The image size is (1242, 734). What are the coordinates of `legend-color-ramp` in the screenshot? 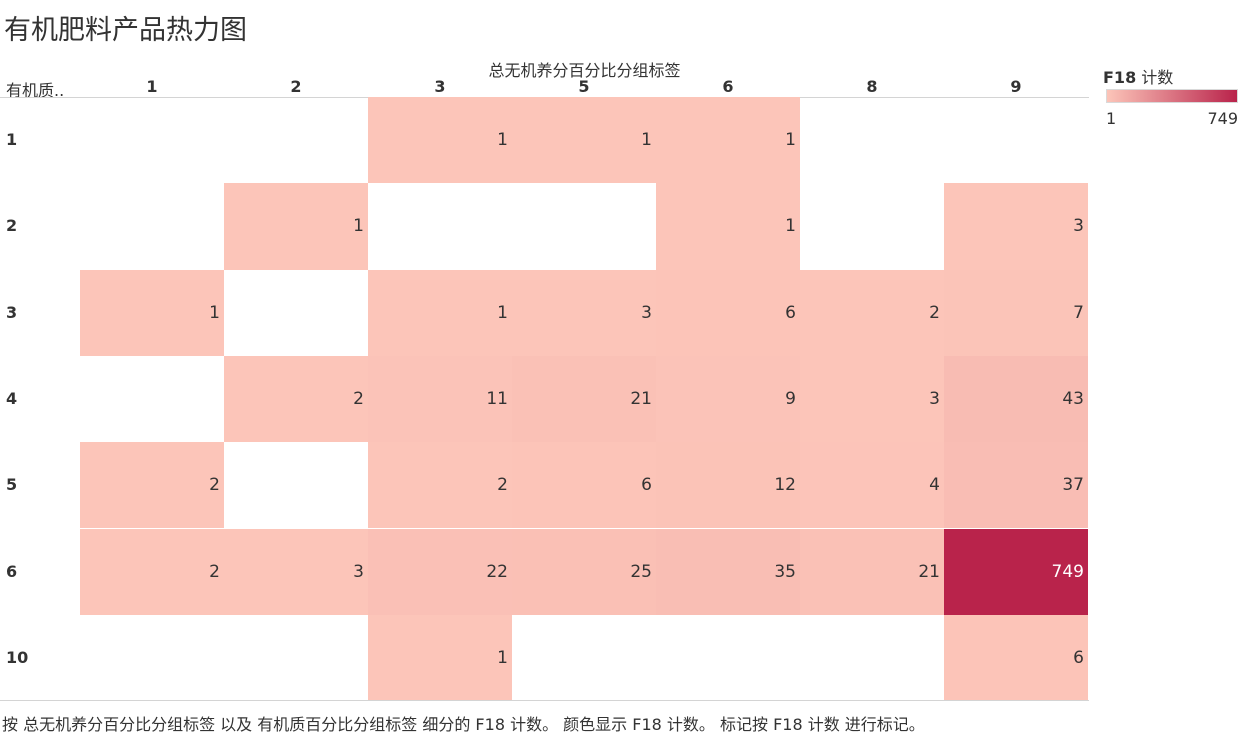 It's located at (1172, 96).